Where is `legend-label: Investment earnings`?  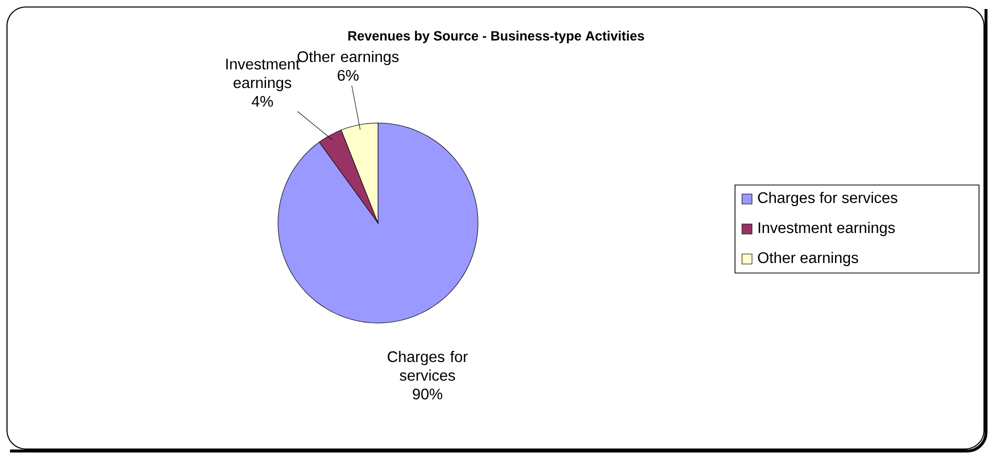 legend-label: Investment earnings is located at coordinates (826, 229).